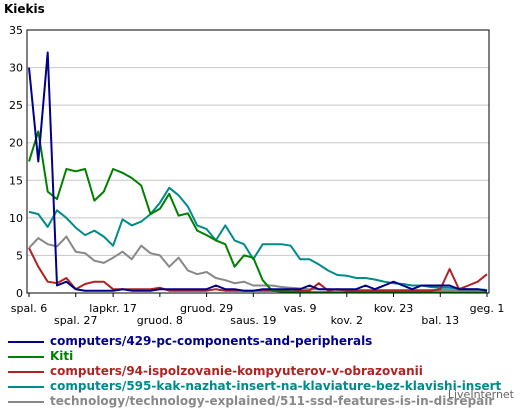  Describe the element at coordinates (113, 308) in the screenshot. I see `x-tick-label: lapkr. 17` at that location.